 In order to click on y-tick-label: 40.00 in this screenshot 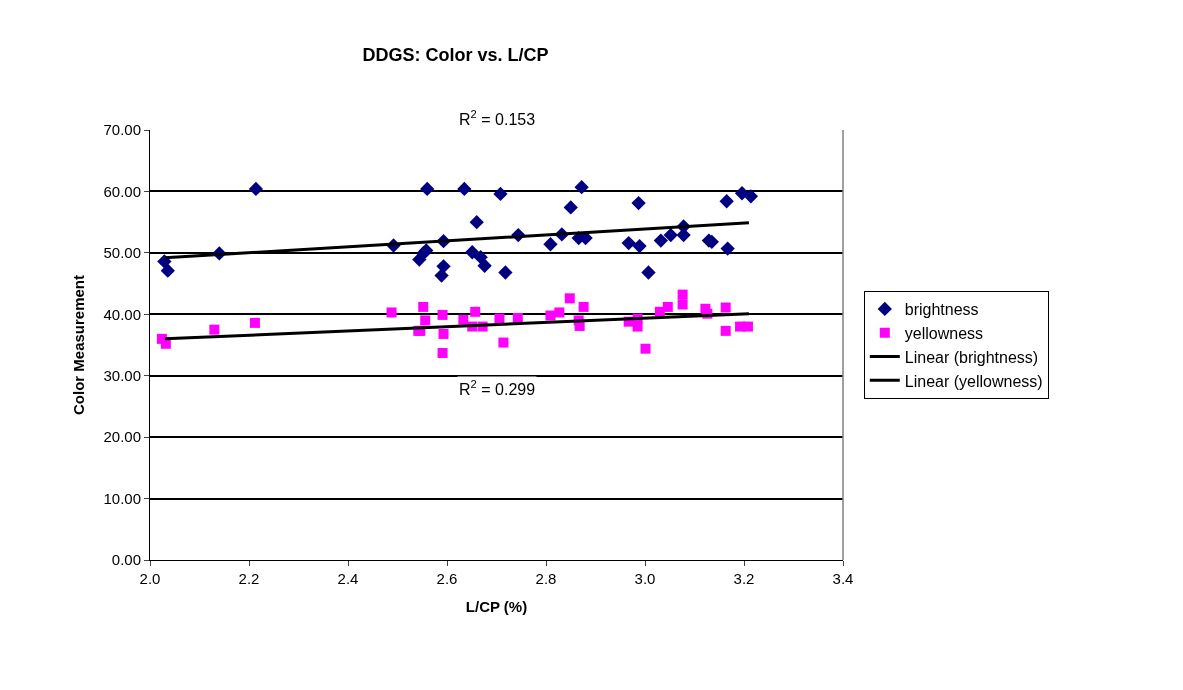, I will do `click(122, 314)`.